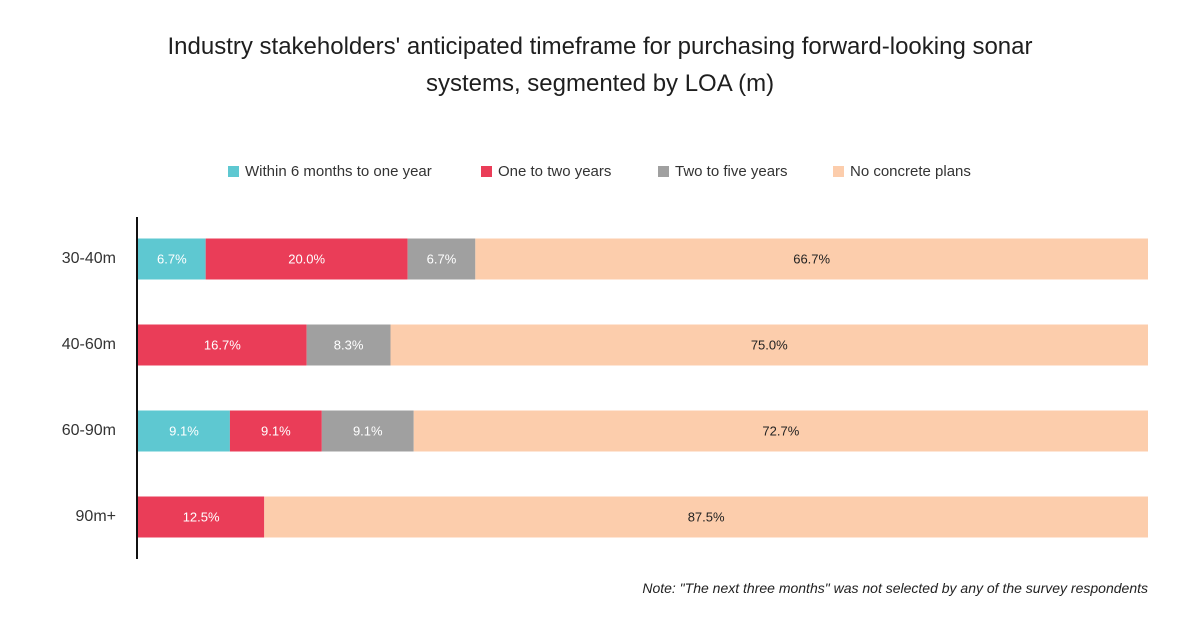 The height and width of the screenshot is (634, 1200). I want to click on bar-30-40m-one-to-two-years, so click(306, 259).